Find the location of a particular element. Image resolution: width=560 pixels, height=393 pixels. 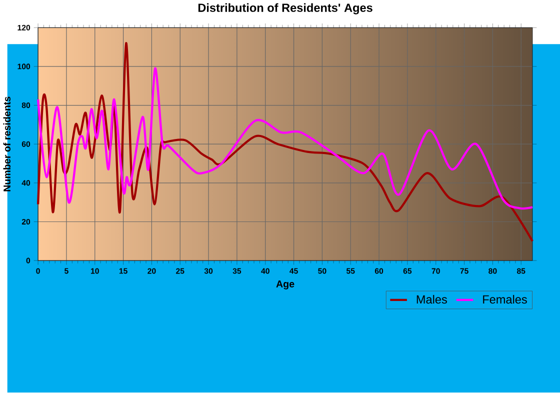

legend-label: Females is located at coordinates (505, 299).